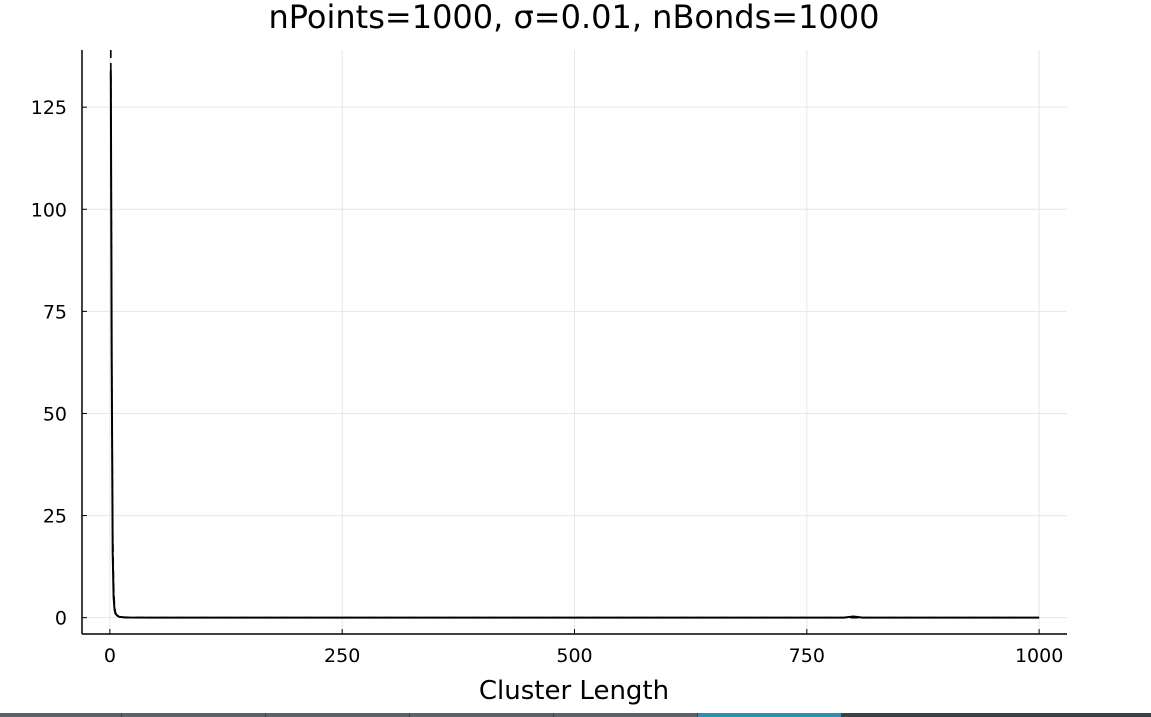 The height and width of the screenshot is (717, 1151). Describe the element at coordinates (55, 312) in the screenshot. I see `y-tick-label: 75` at that location.